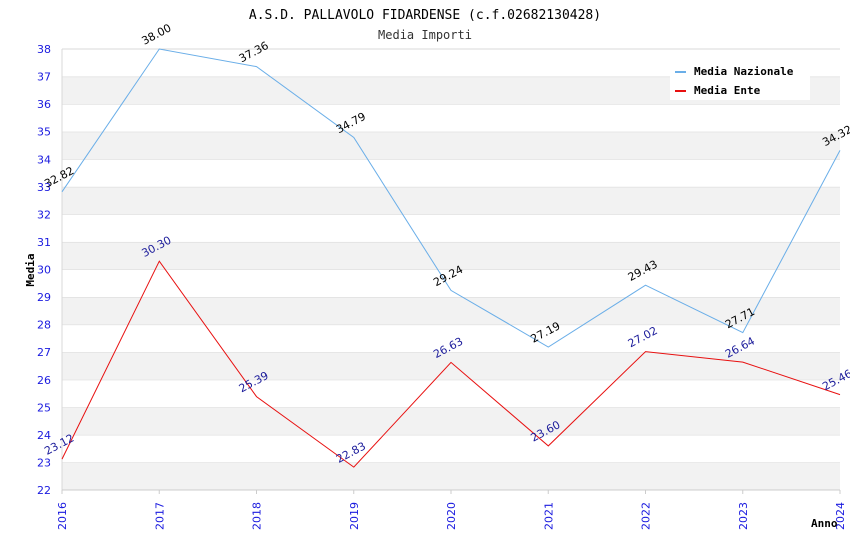  Describe the element at coordinates (44, 352) in the screenshot. I see `y-tick-label: 27` at that location.